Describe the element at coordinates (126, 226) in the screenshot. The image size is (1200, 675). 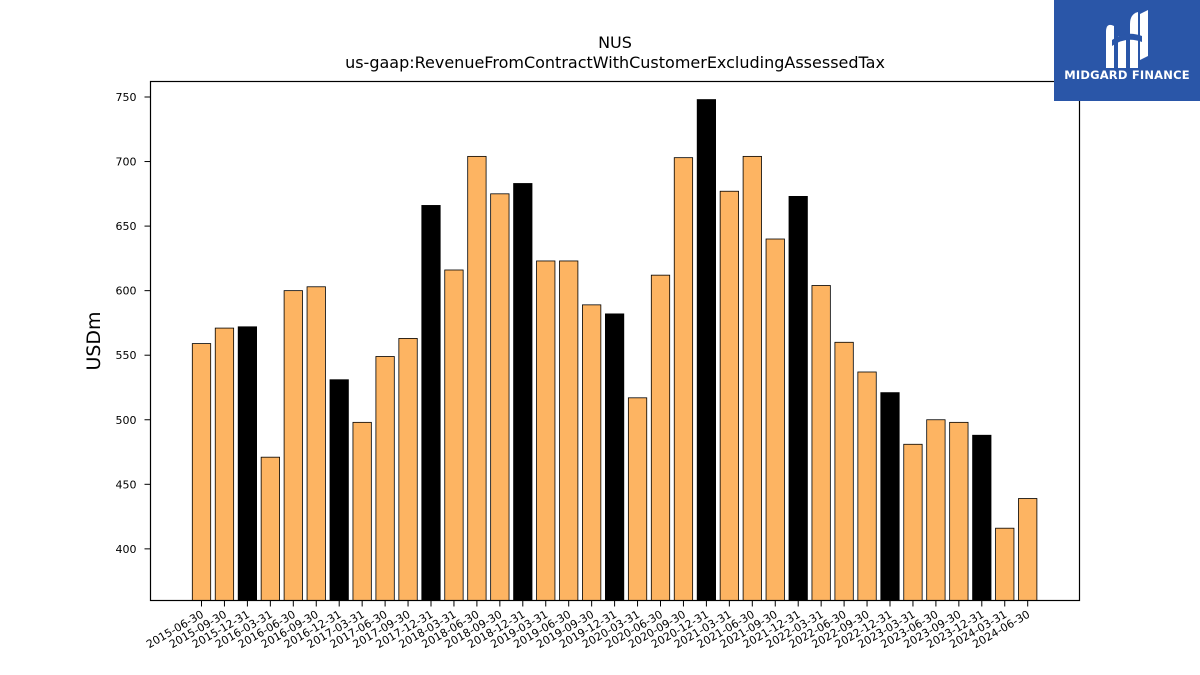
I see `y-tick-label: 650` at that location.